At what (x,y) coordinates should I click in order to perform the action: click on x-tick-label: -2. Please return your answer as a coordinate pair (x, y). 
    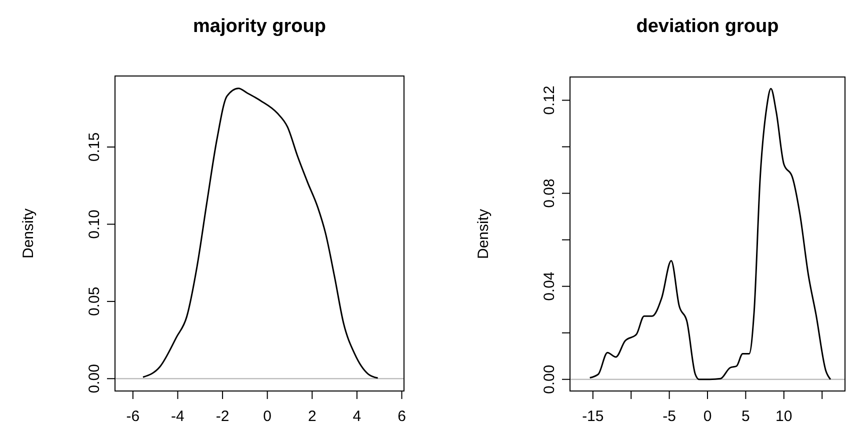
    Looking at the image, I should click on (223, 416).